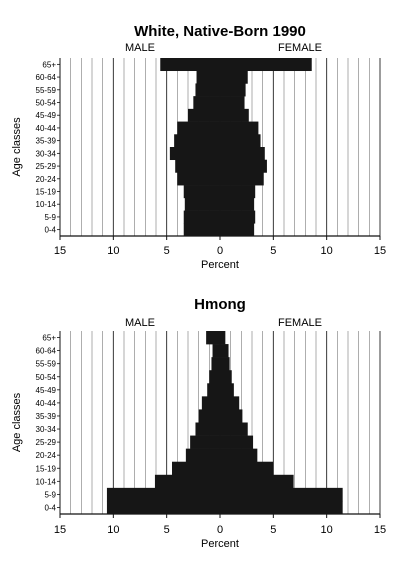 This screenshot has height=577, width=400. I want to click on age-tick-label: 50-54, so click(46, 377).